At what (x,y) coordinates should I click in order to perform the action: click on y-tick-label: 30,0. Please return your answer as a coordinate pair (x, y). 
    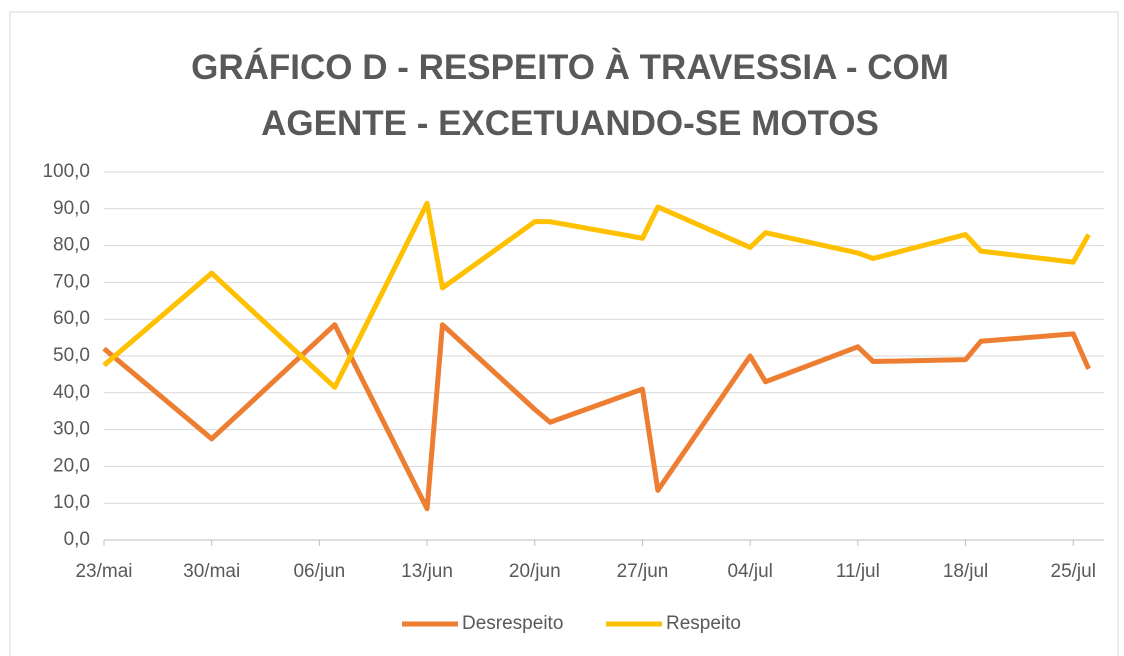
    Looking at the image, I should click on (71, 429).